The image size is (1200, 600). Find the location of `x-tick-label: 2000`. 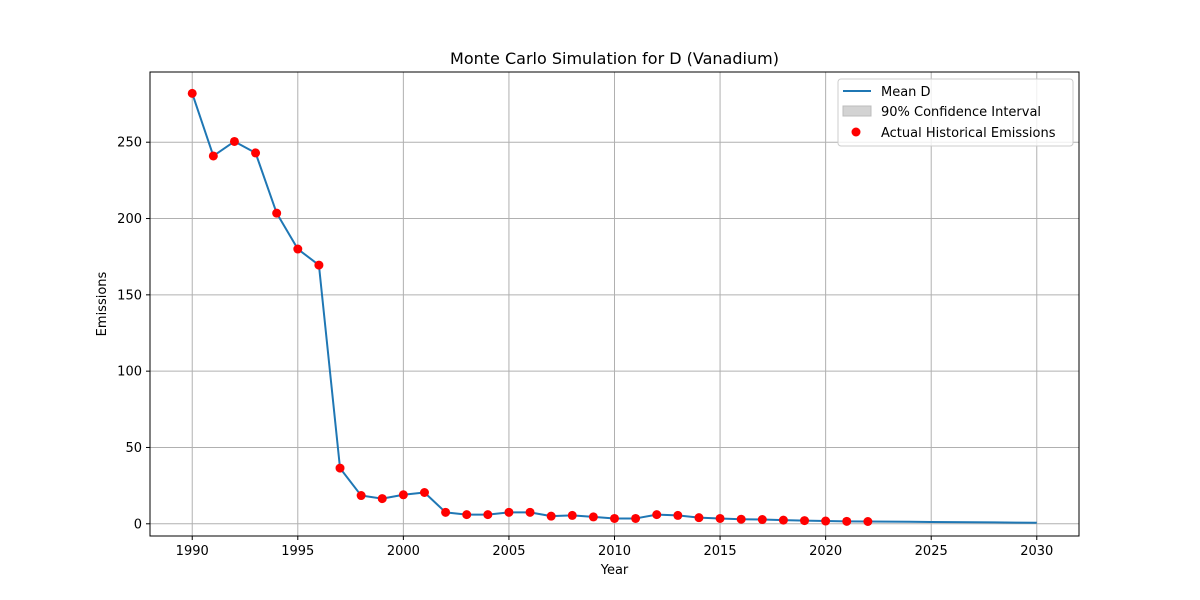

x-tick-label: 2000 is located at coordinates (403, 551).